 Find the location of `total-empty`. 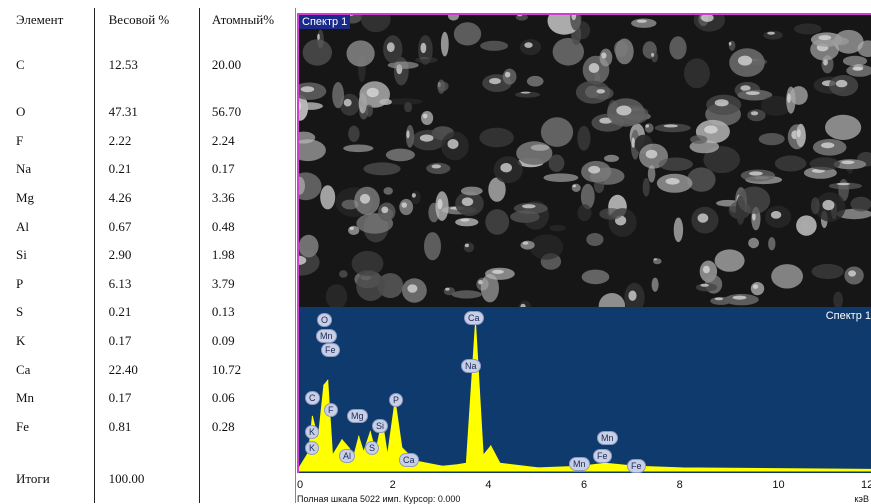

total-empty is located at coordinates (249, 479).